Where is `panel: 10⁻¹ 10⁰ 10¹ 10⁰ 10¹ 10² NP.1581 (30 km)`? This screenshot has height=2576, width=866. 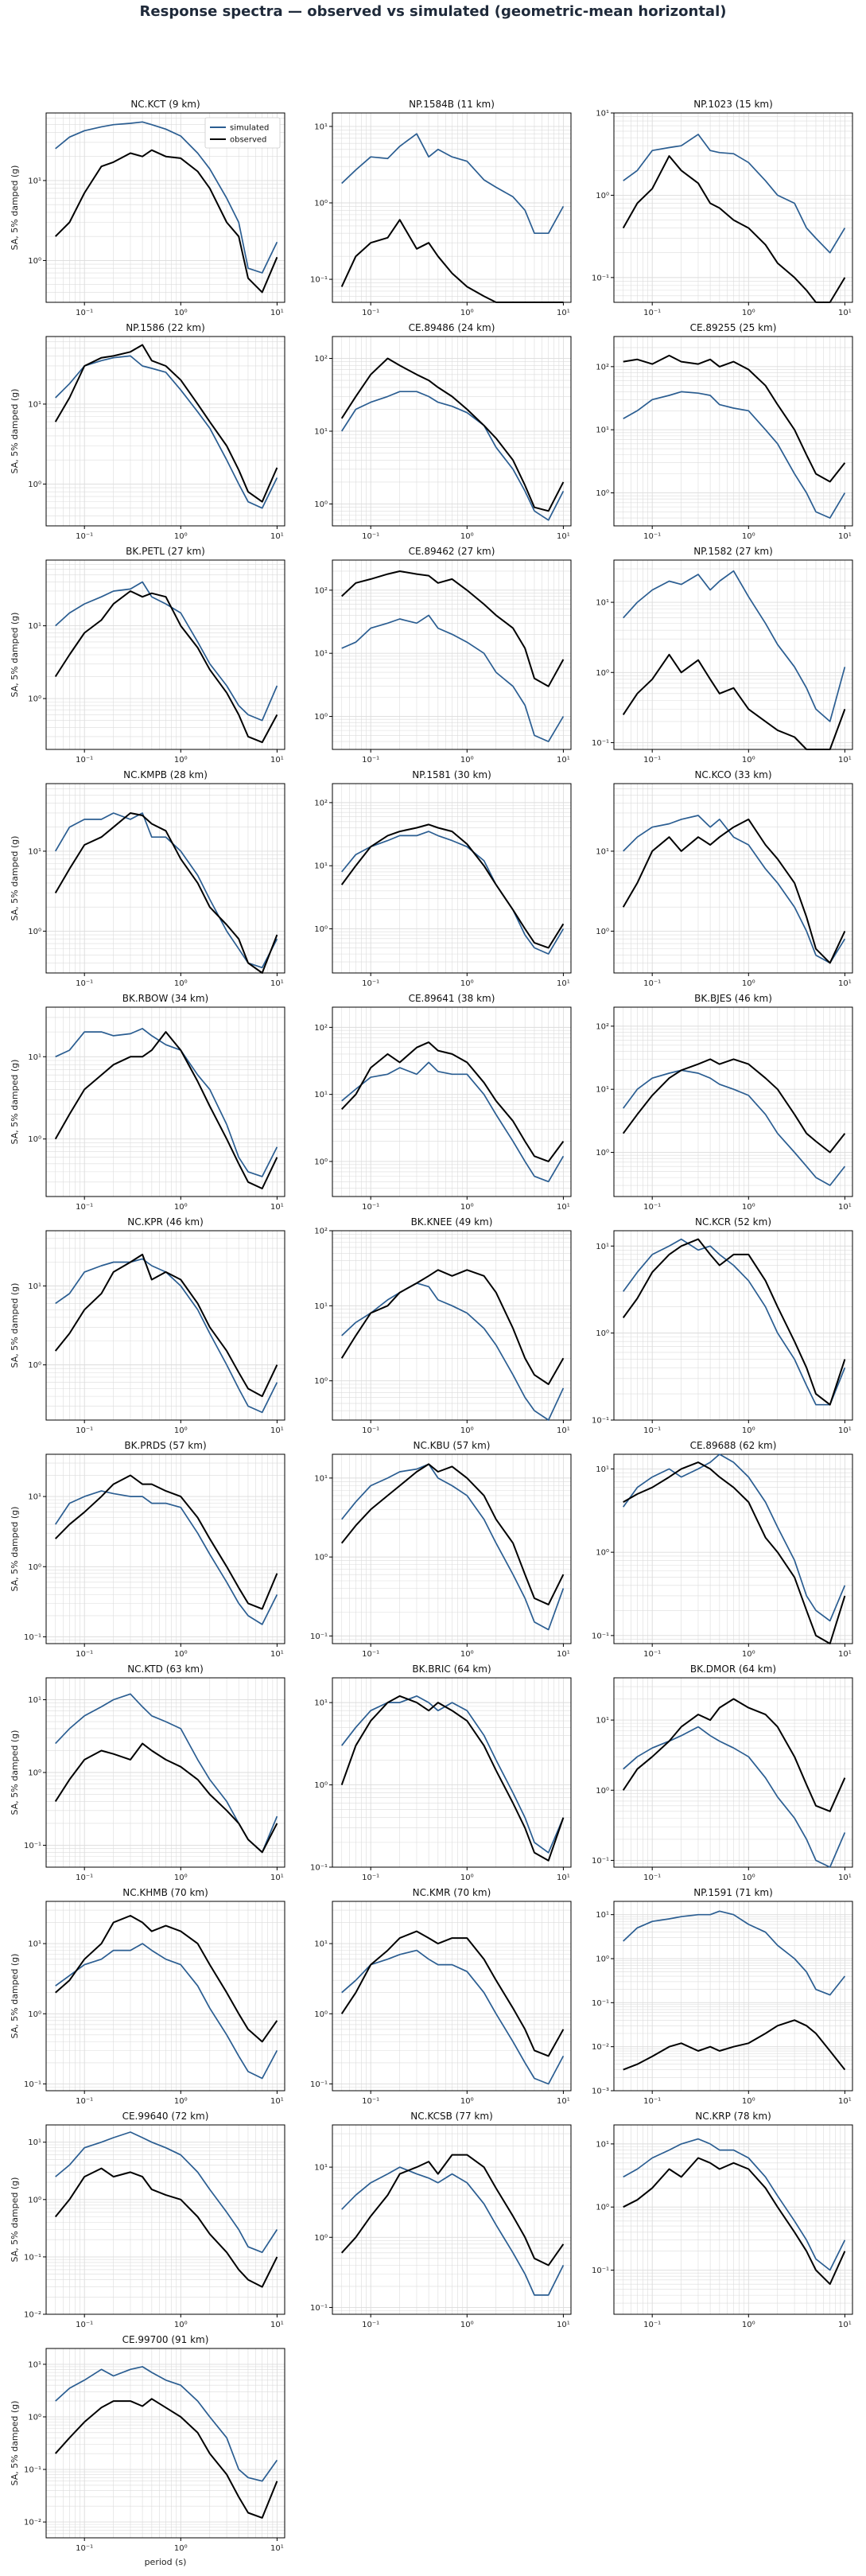
panel: 10⁻¹ 10⁰ 10¹ 10⁰ 10¹ 10² NP.1581 (30 km) is located at coordinates (443, 879).